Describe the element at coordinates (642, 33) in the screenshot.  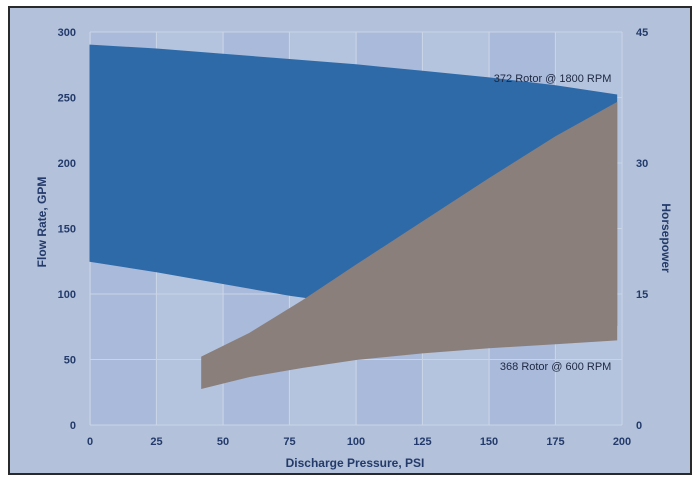
I see `y2-tick-label: 45` at that location.